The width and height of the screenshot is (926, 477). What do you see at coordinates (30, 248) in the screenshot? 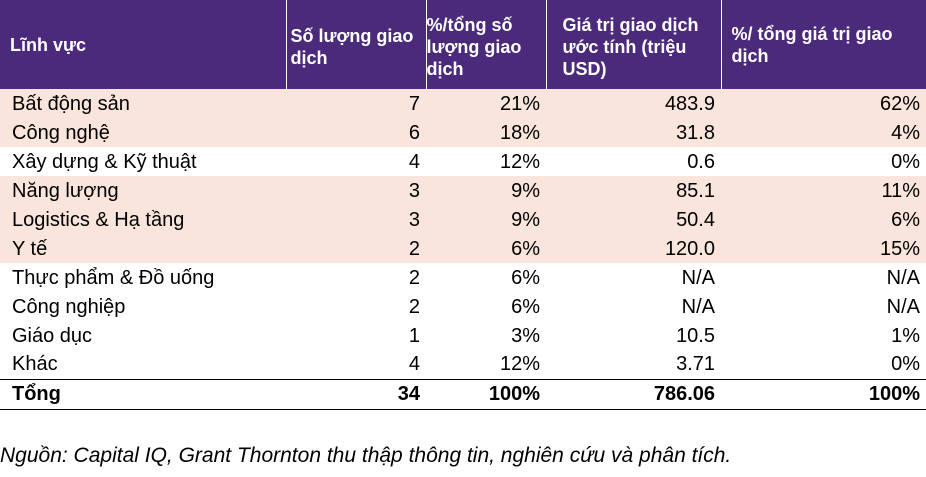
I see `sector-cell: Y tế` at bounding box center [30, 248].